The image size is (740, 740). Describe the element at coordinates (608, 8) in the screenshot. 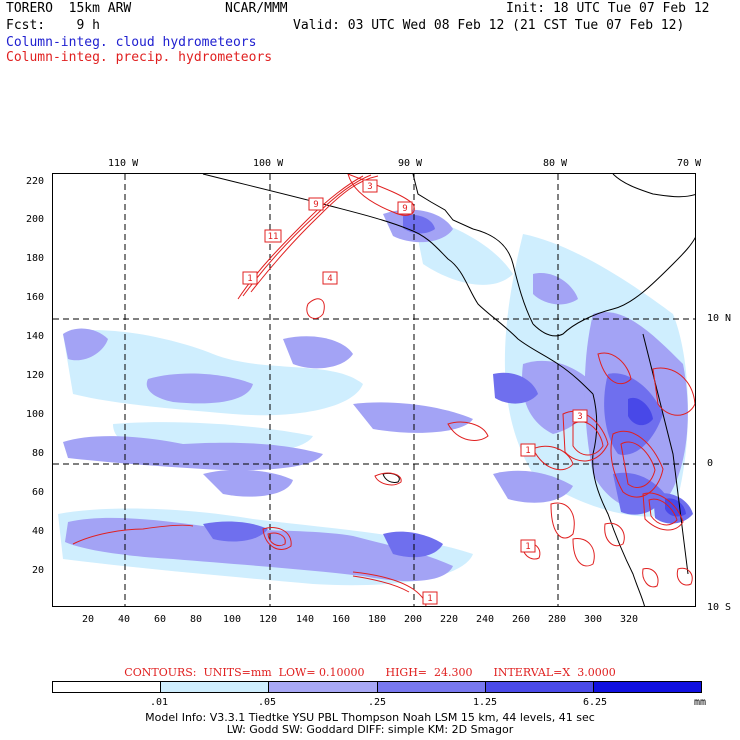

I see `init-time: Init: 18 UTC Tue 07 Feb 12` at that location.